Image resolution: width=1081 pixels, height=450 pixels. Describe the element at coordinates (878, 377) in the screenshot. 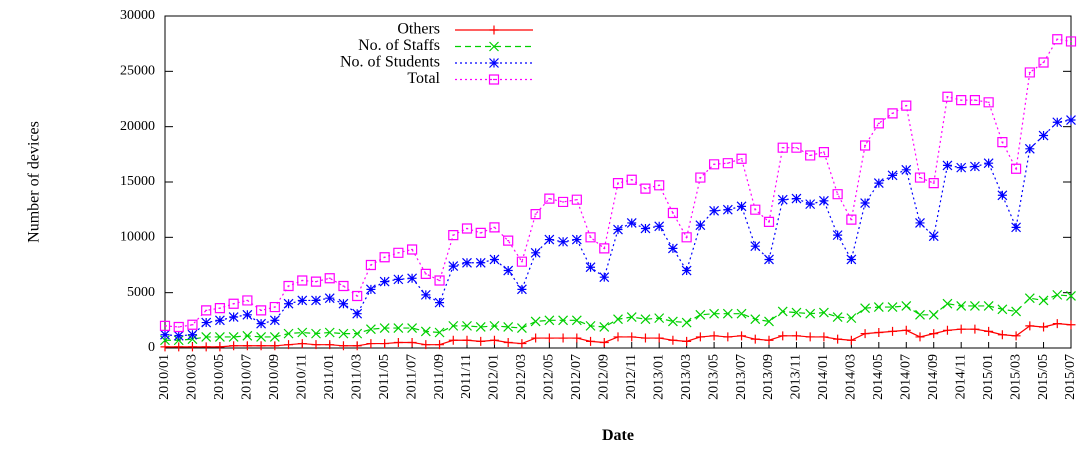

I see `x-tick-label: 2014/05` at that location.